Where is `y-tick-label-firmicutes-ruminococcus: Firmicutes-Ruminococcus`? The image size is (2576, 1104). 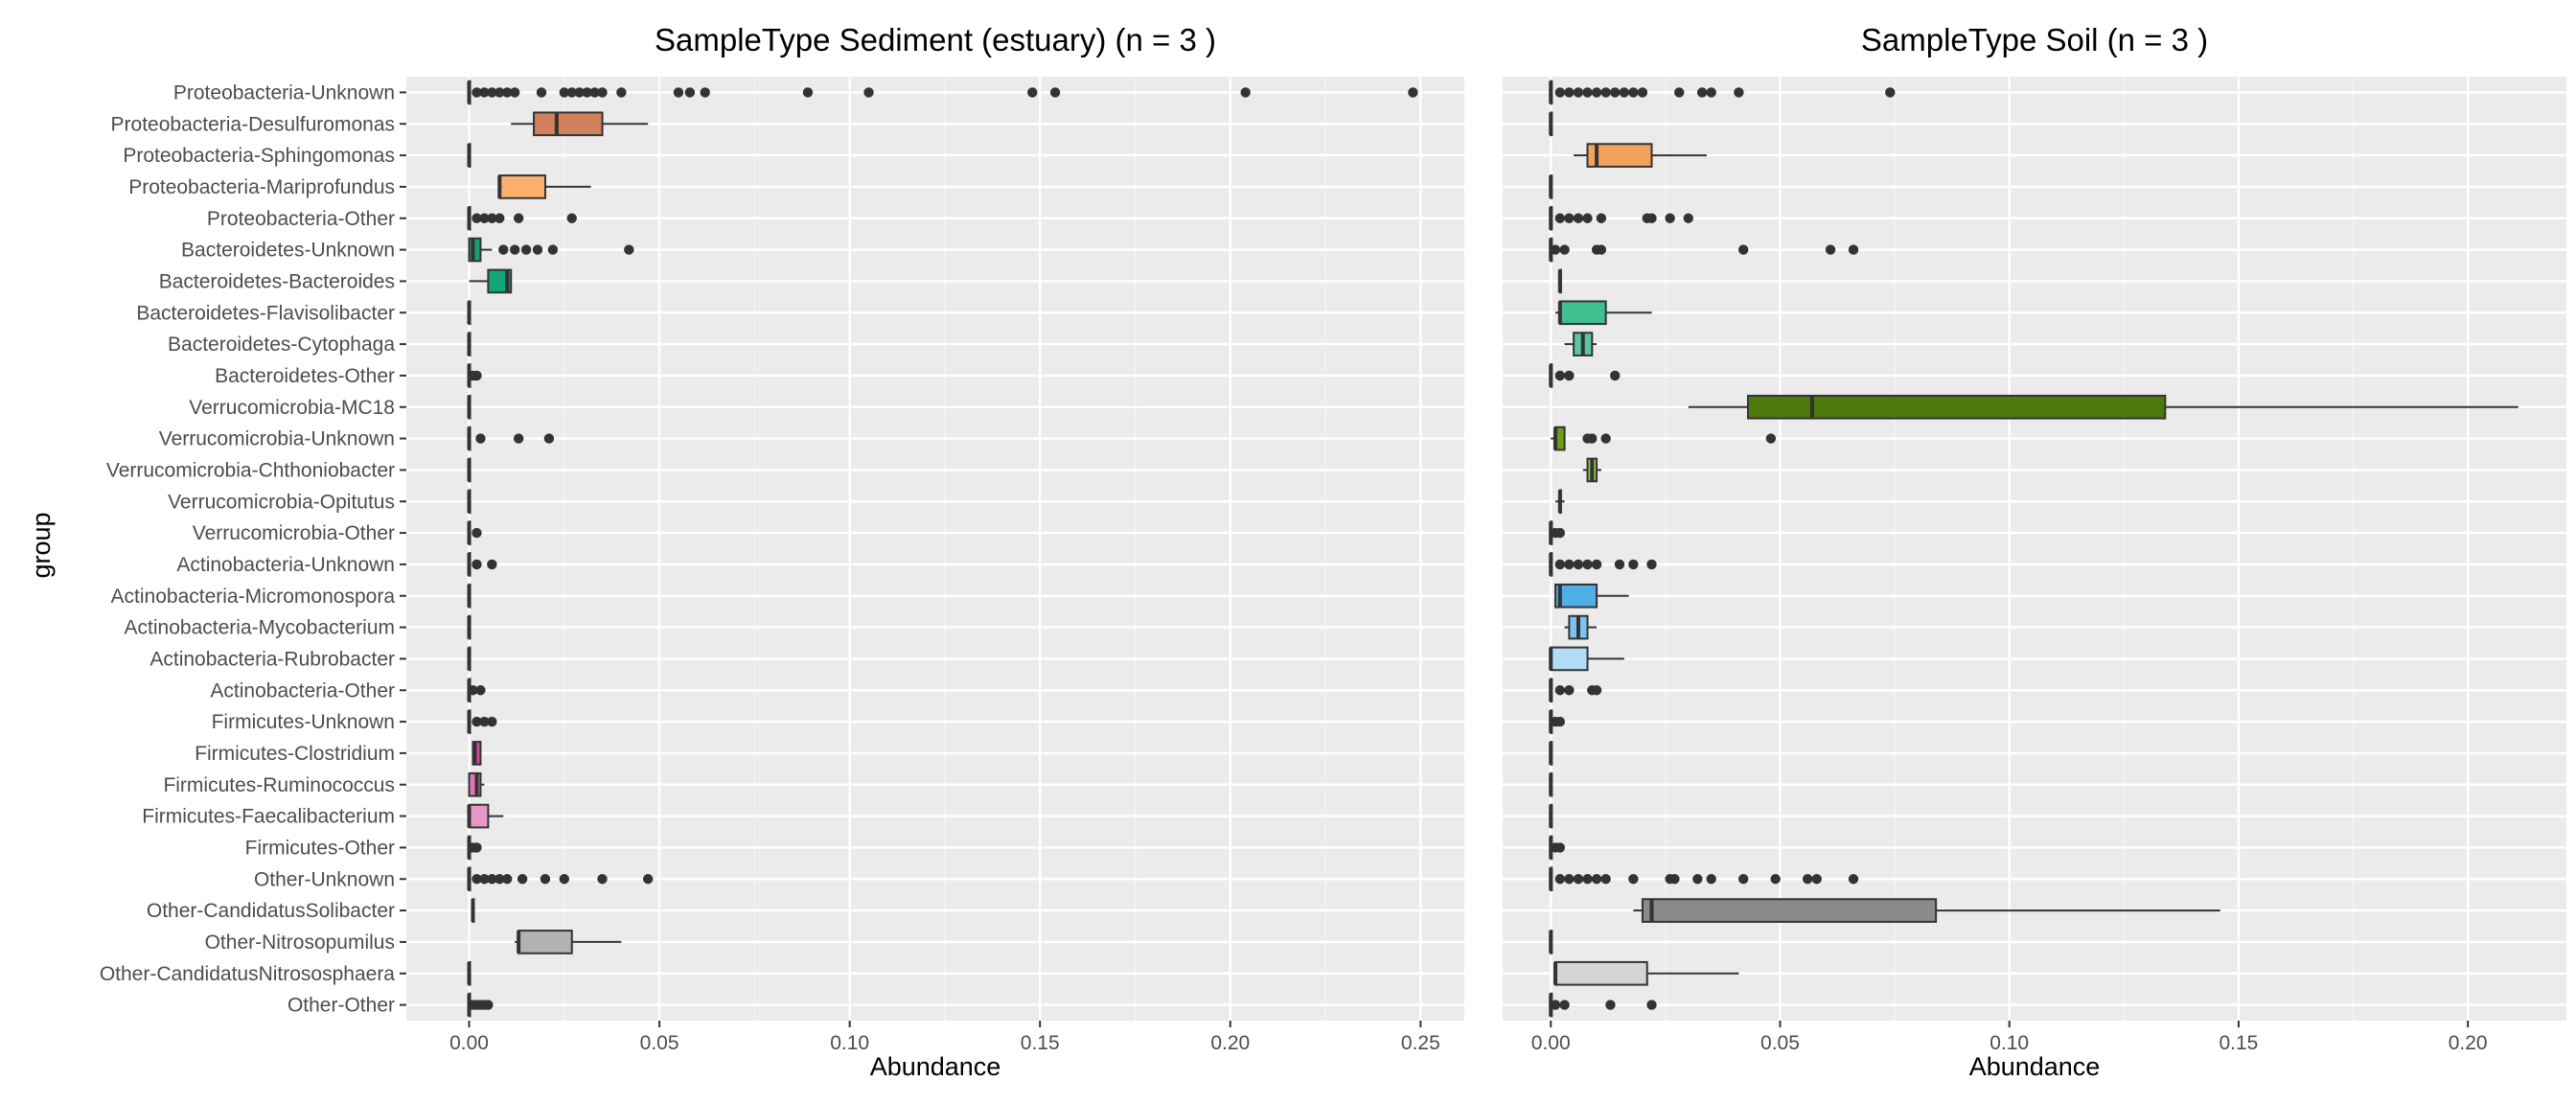 y-tick-label-firmicutes-ruminococcus: Firmicutes-Ruminococcus is located at coordinates (279, 785).